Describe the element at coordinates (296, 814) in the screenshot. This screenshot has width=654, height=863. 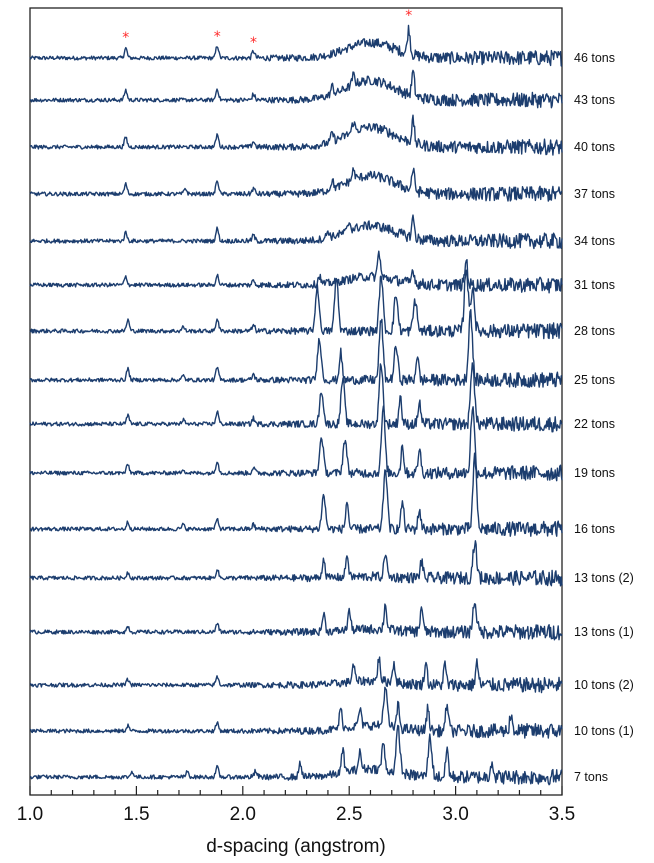
I see `x-axis-tick-labels: 1.0 1.5 2.0 2.5 3.0 3.5` at that location.